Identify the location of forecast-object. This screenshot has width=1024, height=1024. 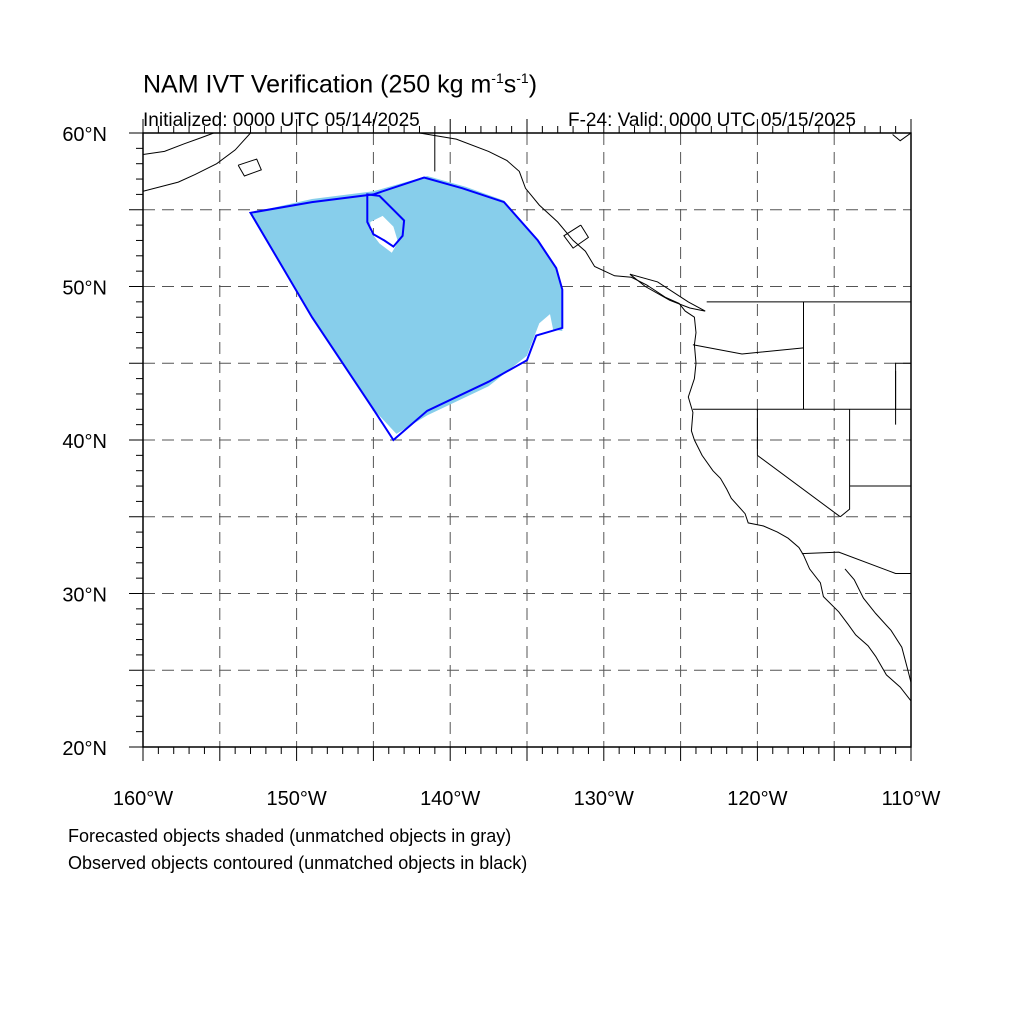
(406, 305).